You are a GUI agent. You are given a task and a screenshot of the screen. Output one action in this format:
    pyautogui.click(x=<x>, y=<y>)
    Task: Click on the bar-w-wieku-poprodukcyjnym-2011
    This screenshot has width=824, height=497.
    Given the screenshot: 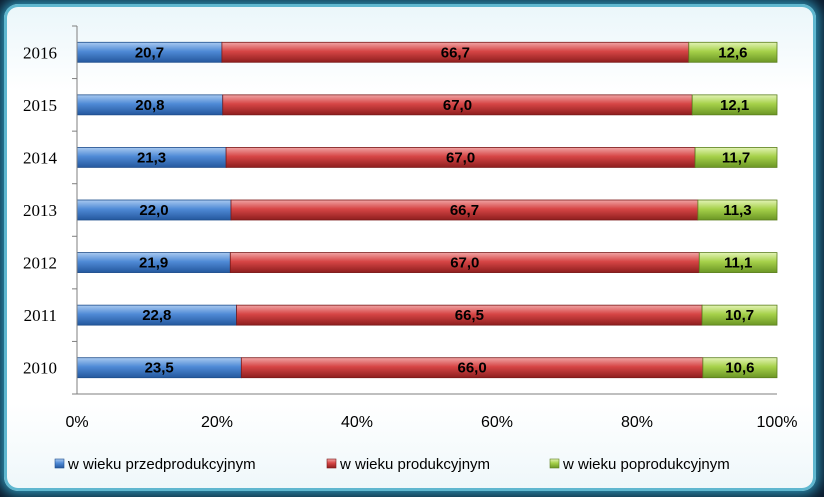 What is the action you would take?
    pyautogui.click(x=739, y=315)
    